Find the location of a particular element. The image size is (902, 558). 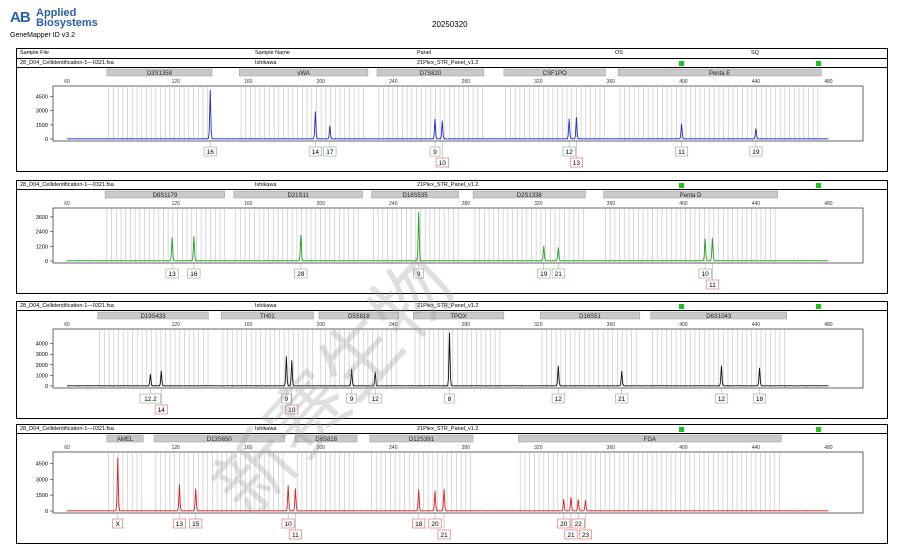

allele-call-label: 17 is located at coordinates (330, 152).